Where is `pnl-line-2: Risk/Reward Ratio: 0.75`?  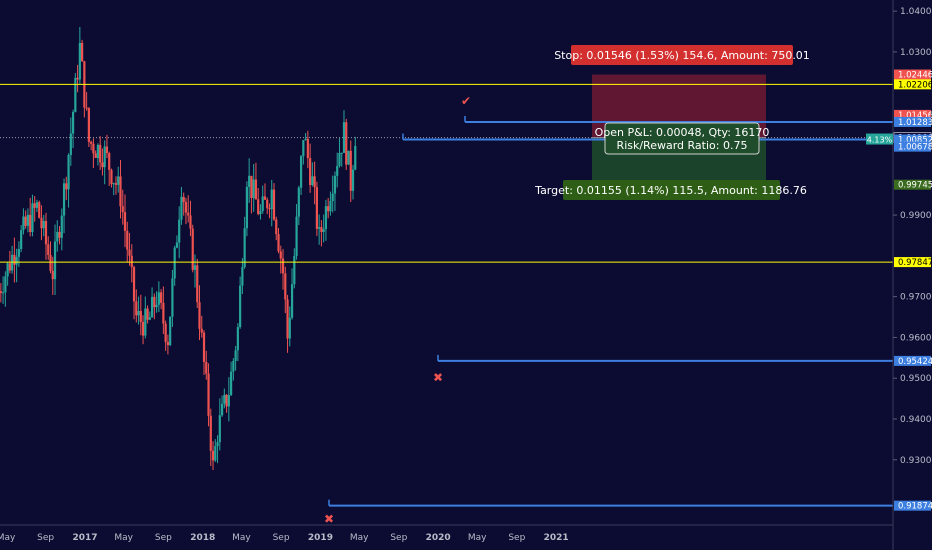 pnl-line-2: Risk/Reward Ratio: 0.75 is located at coordinates (682, 145).